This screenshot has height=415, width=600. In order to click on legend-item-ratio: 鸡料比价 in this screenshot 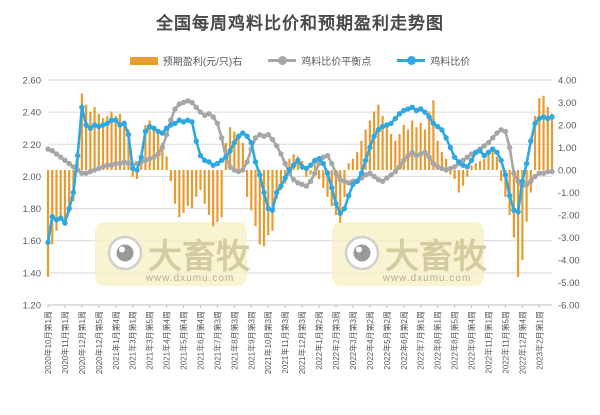, I will do `click(433, 60)`.